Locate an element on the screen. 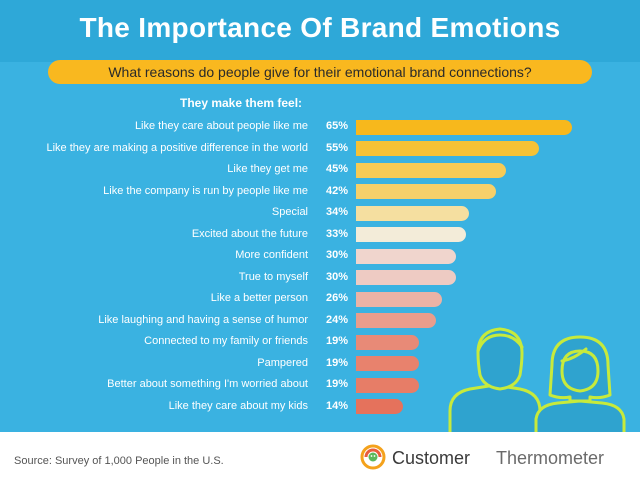 Image resolution: width=640 pixels, height=478 pixels. woman-figure is located at coordinates (580, 383).